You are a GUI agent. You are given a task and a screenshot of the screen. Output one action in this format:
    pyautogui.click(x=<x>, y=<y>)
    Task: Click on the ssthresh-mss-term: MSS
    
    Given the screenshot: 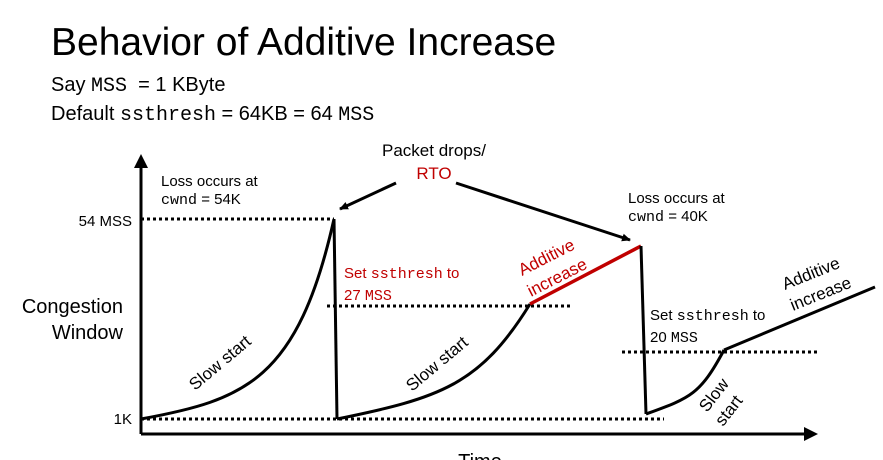 What is the action you would take?
    pyautogui.click(x=356, y=115)
    